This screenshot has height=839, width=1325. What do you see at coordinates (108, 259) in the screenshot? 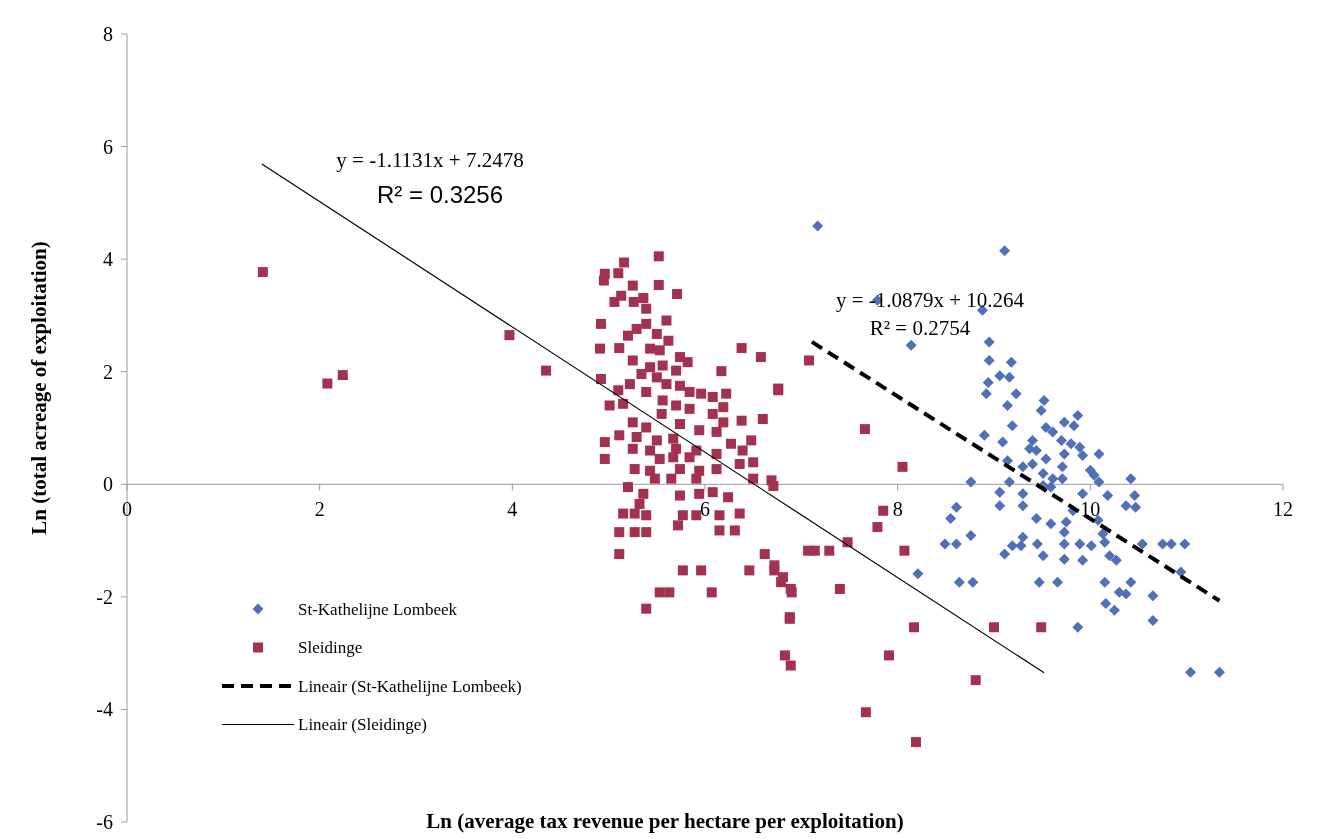
I see `y-tick-label: 4` at bounding box center [108, 259].